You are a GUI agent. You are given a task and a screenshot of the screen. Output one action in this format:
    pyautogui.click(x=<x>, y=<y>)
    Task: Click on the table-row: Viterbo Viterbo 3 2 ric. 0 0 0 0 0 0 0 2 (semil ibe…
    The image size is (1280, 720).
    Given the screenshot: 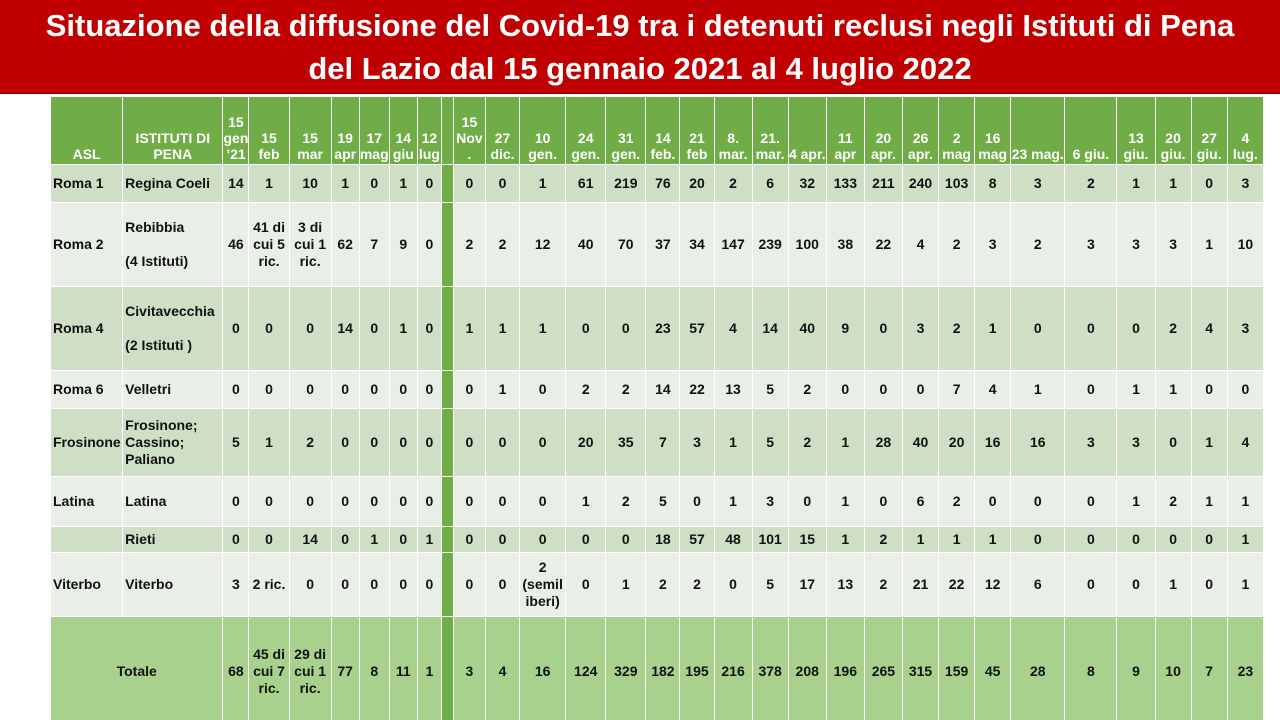 What is the action you would take?
    pyautogui.click(x=657, y=584)
    